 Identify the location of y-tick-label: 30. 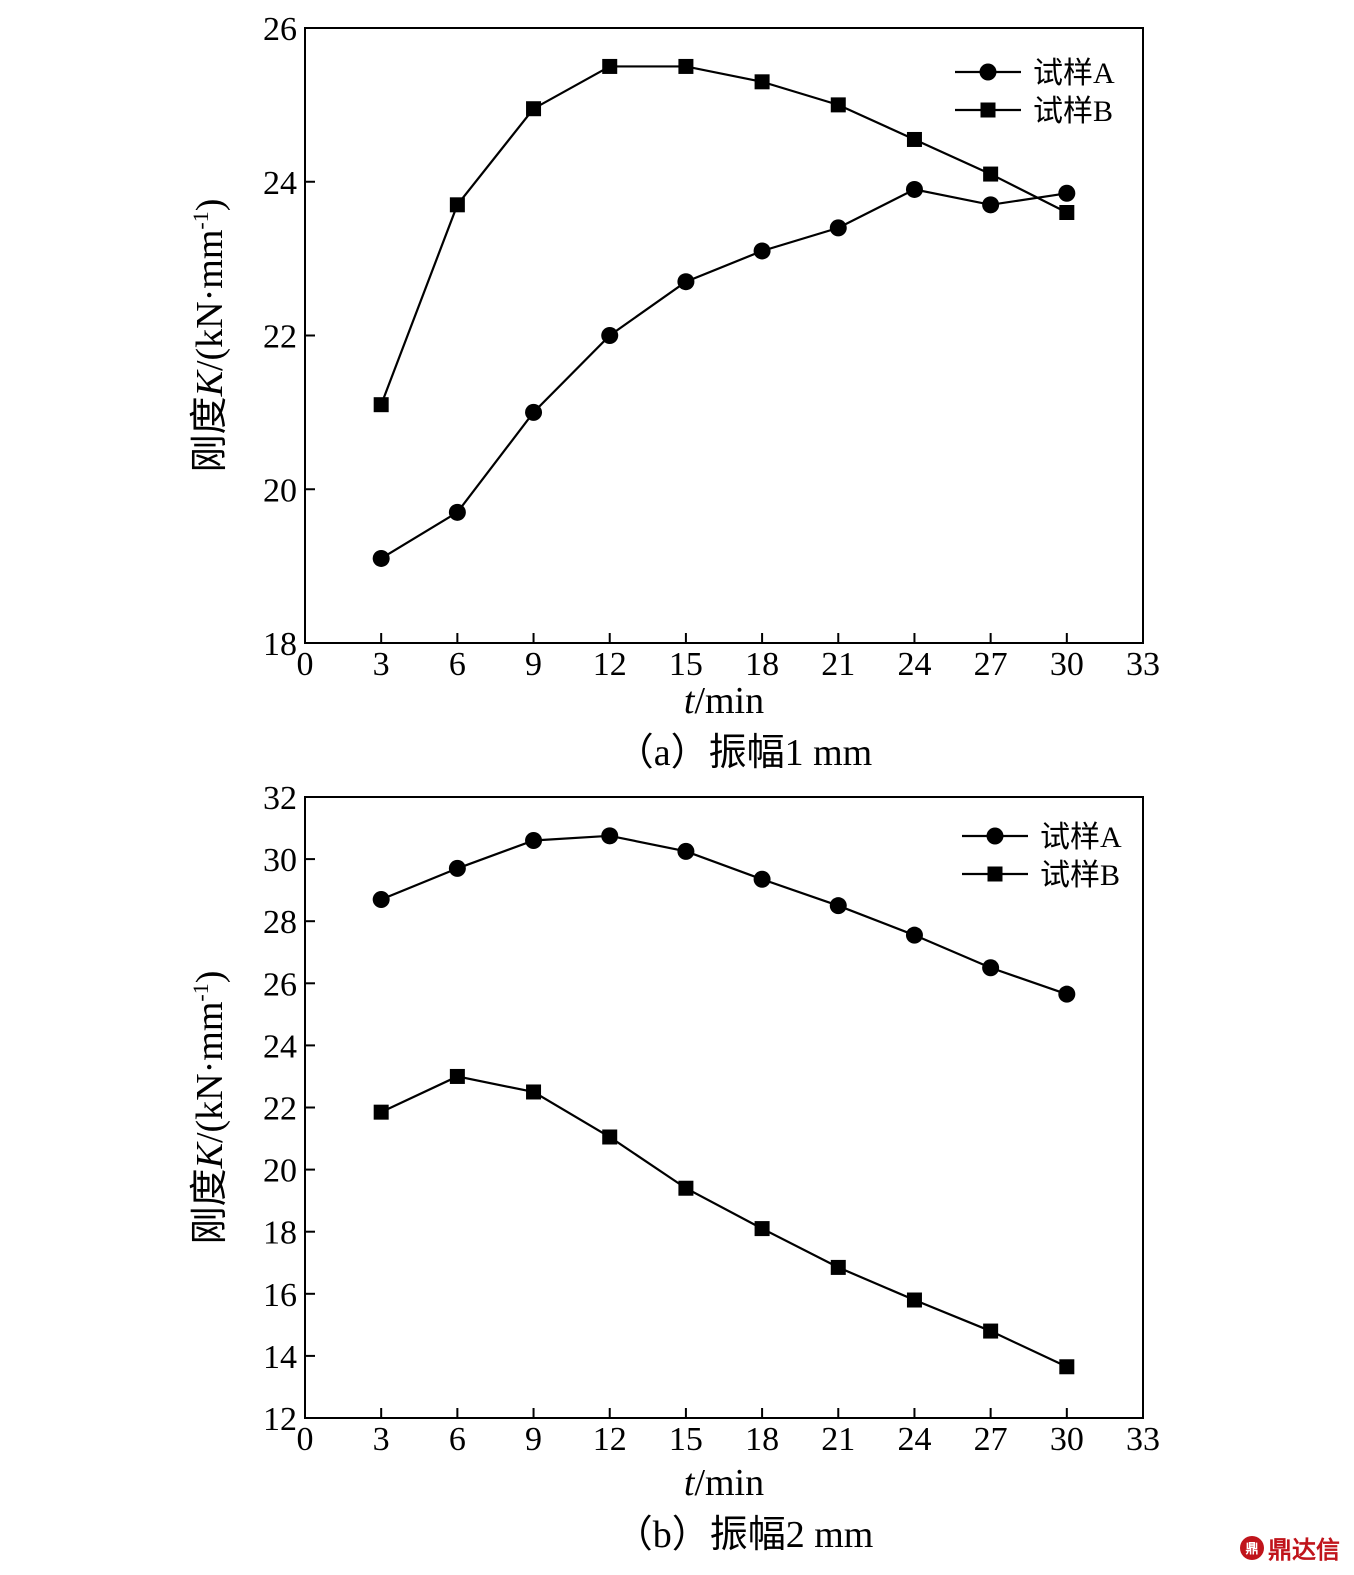
(280, 860).